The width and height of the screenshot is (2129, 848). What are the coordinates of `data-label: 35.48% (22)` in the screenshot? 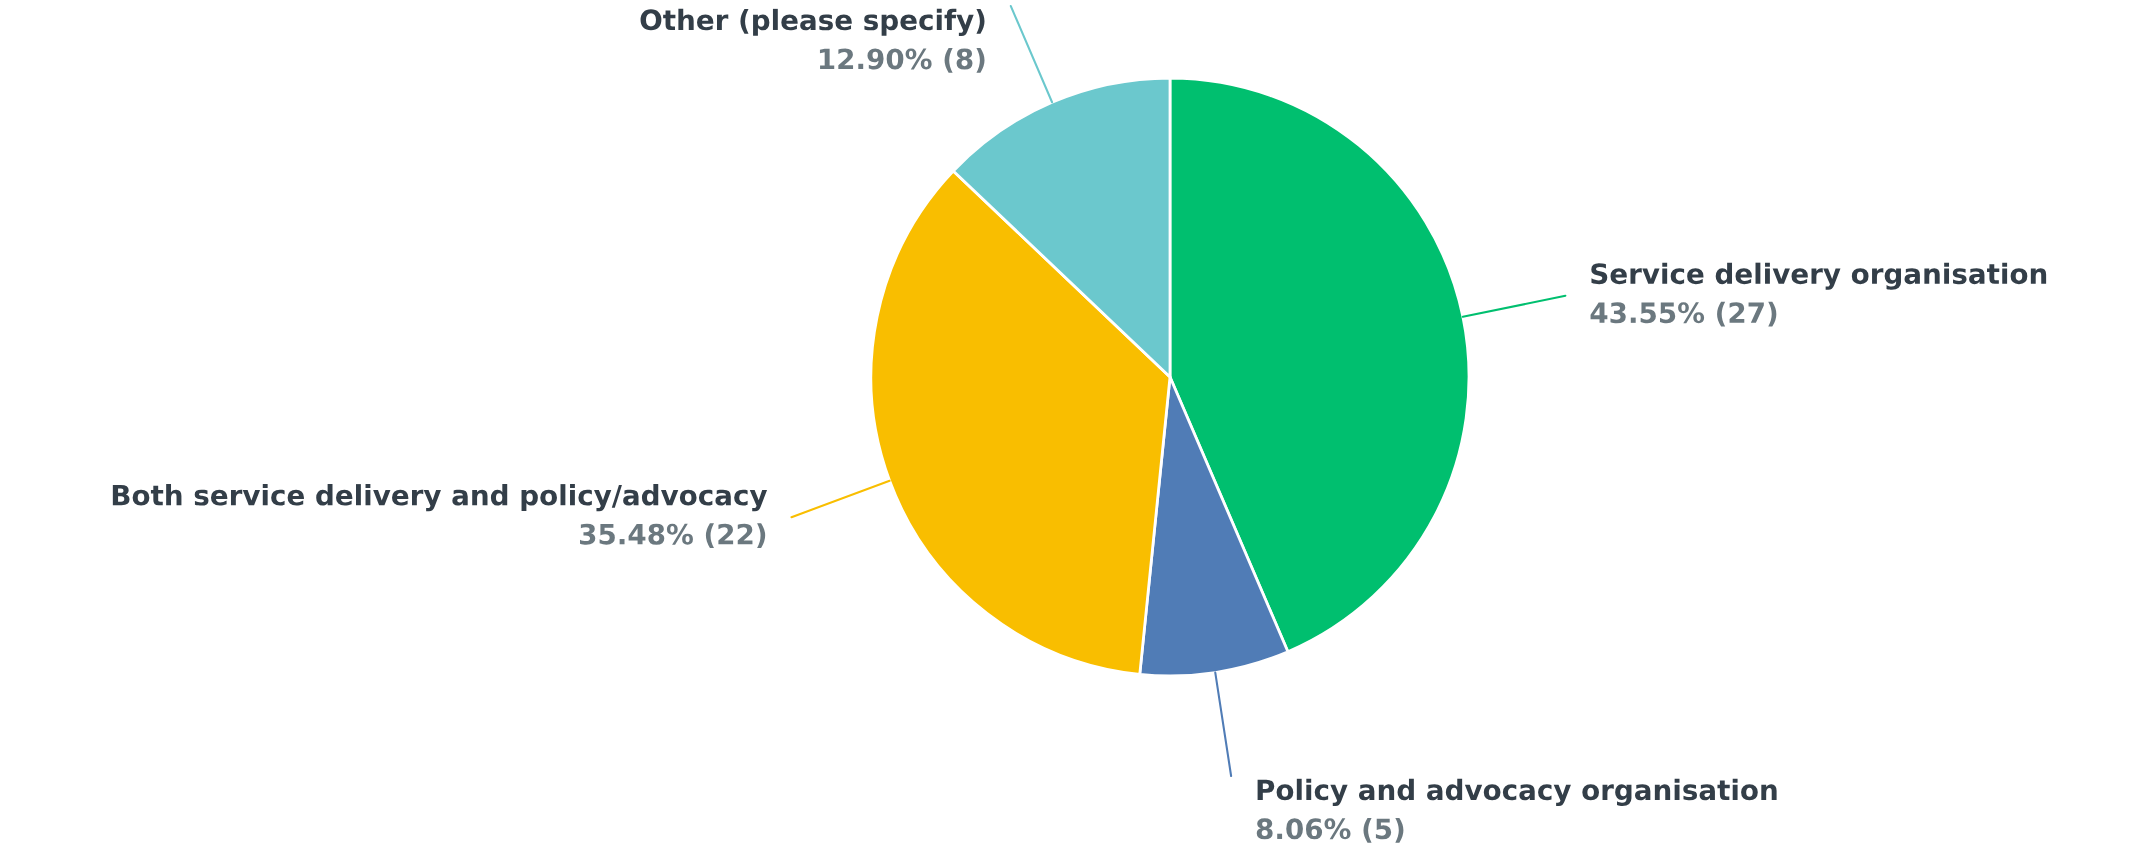 It's located at (673, 535).